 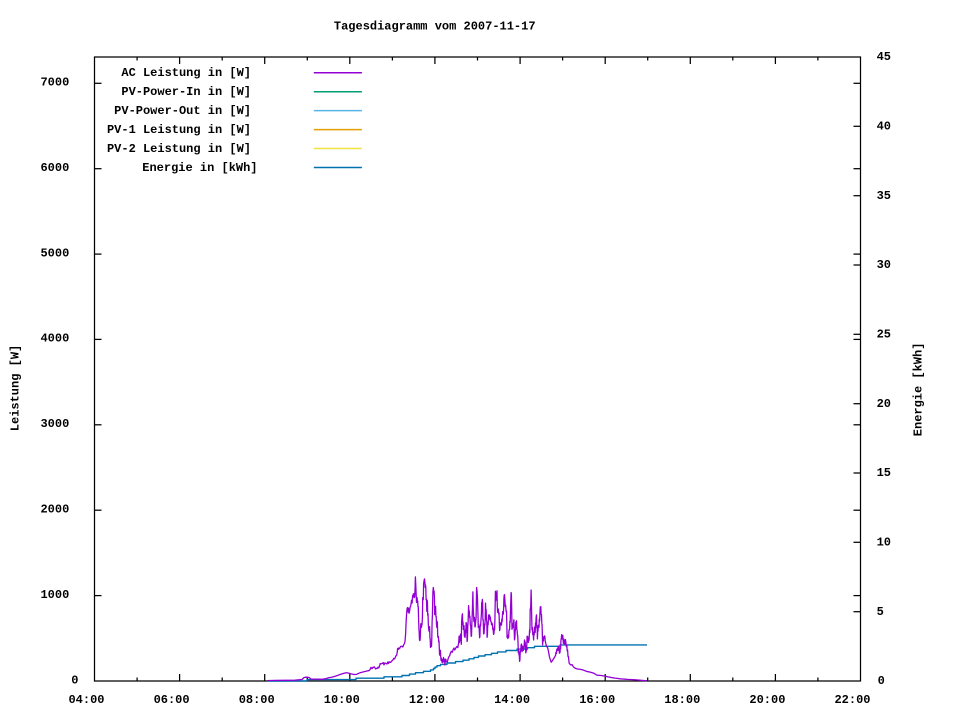 What do you see at coordinates (884, 57) in the screenshot?
I see `svg-text: 45` at bounding box center [884, 57].